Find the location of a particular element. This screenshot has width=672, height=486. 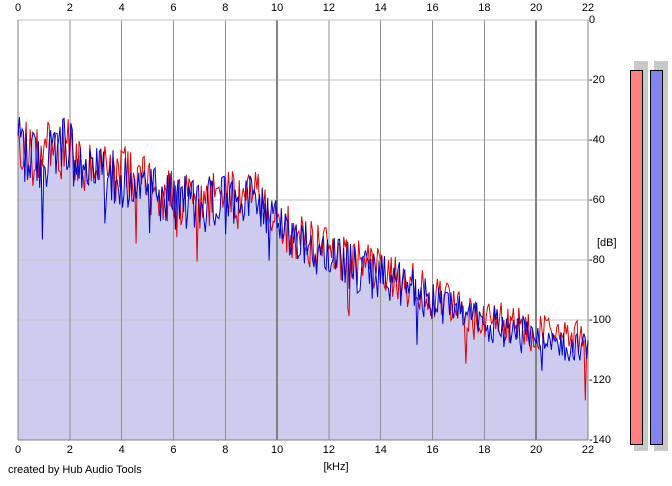

y-tick-label: -60 is located at coordinates (597, 200).